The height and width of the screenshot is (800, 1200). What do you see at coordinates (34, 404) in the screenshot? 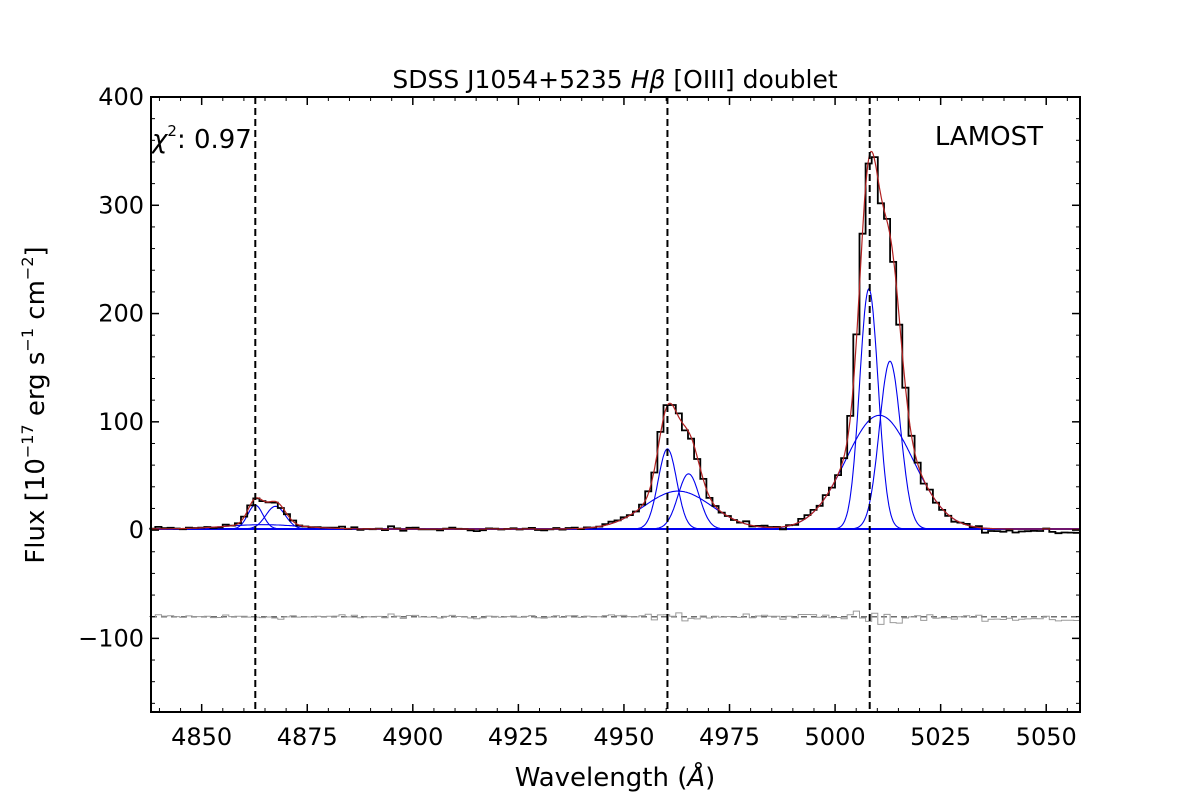
I see `y-axis-label: Flux [10−17 erg s−1 cm−2]` at bounding box center [34, 404].